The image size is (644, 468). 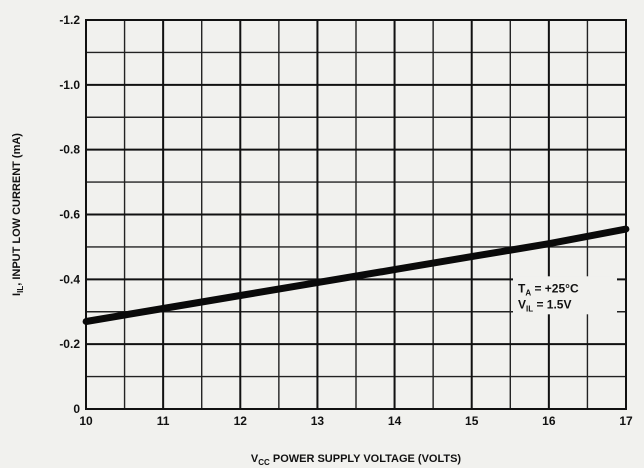 I want to click on x-tick-label: 11, so click(x=163, y=421).